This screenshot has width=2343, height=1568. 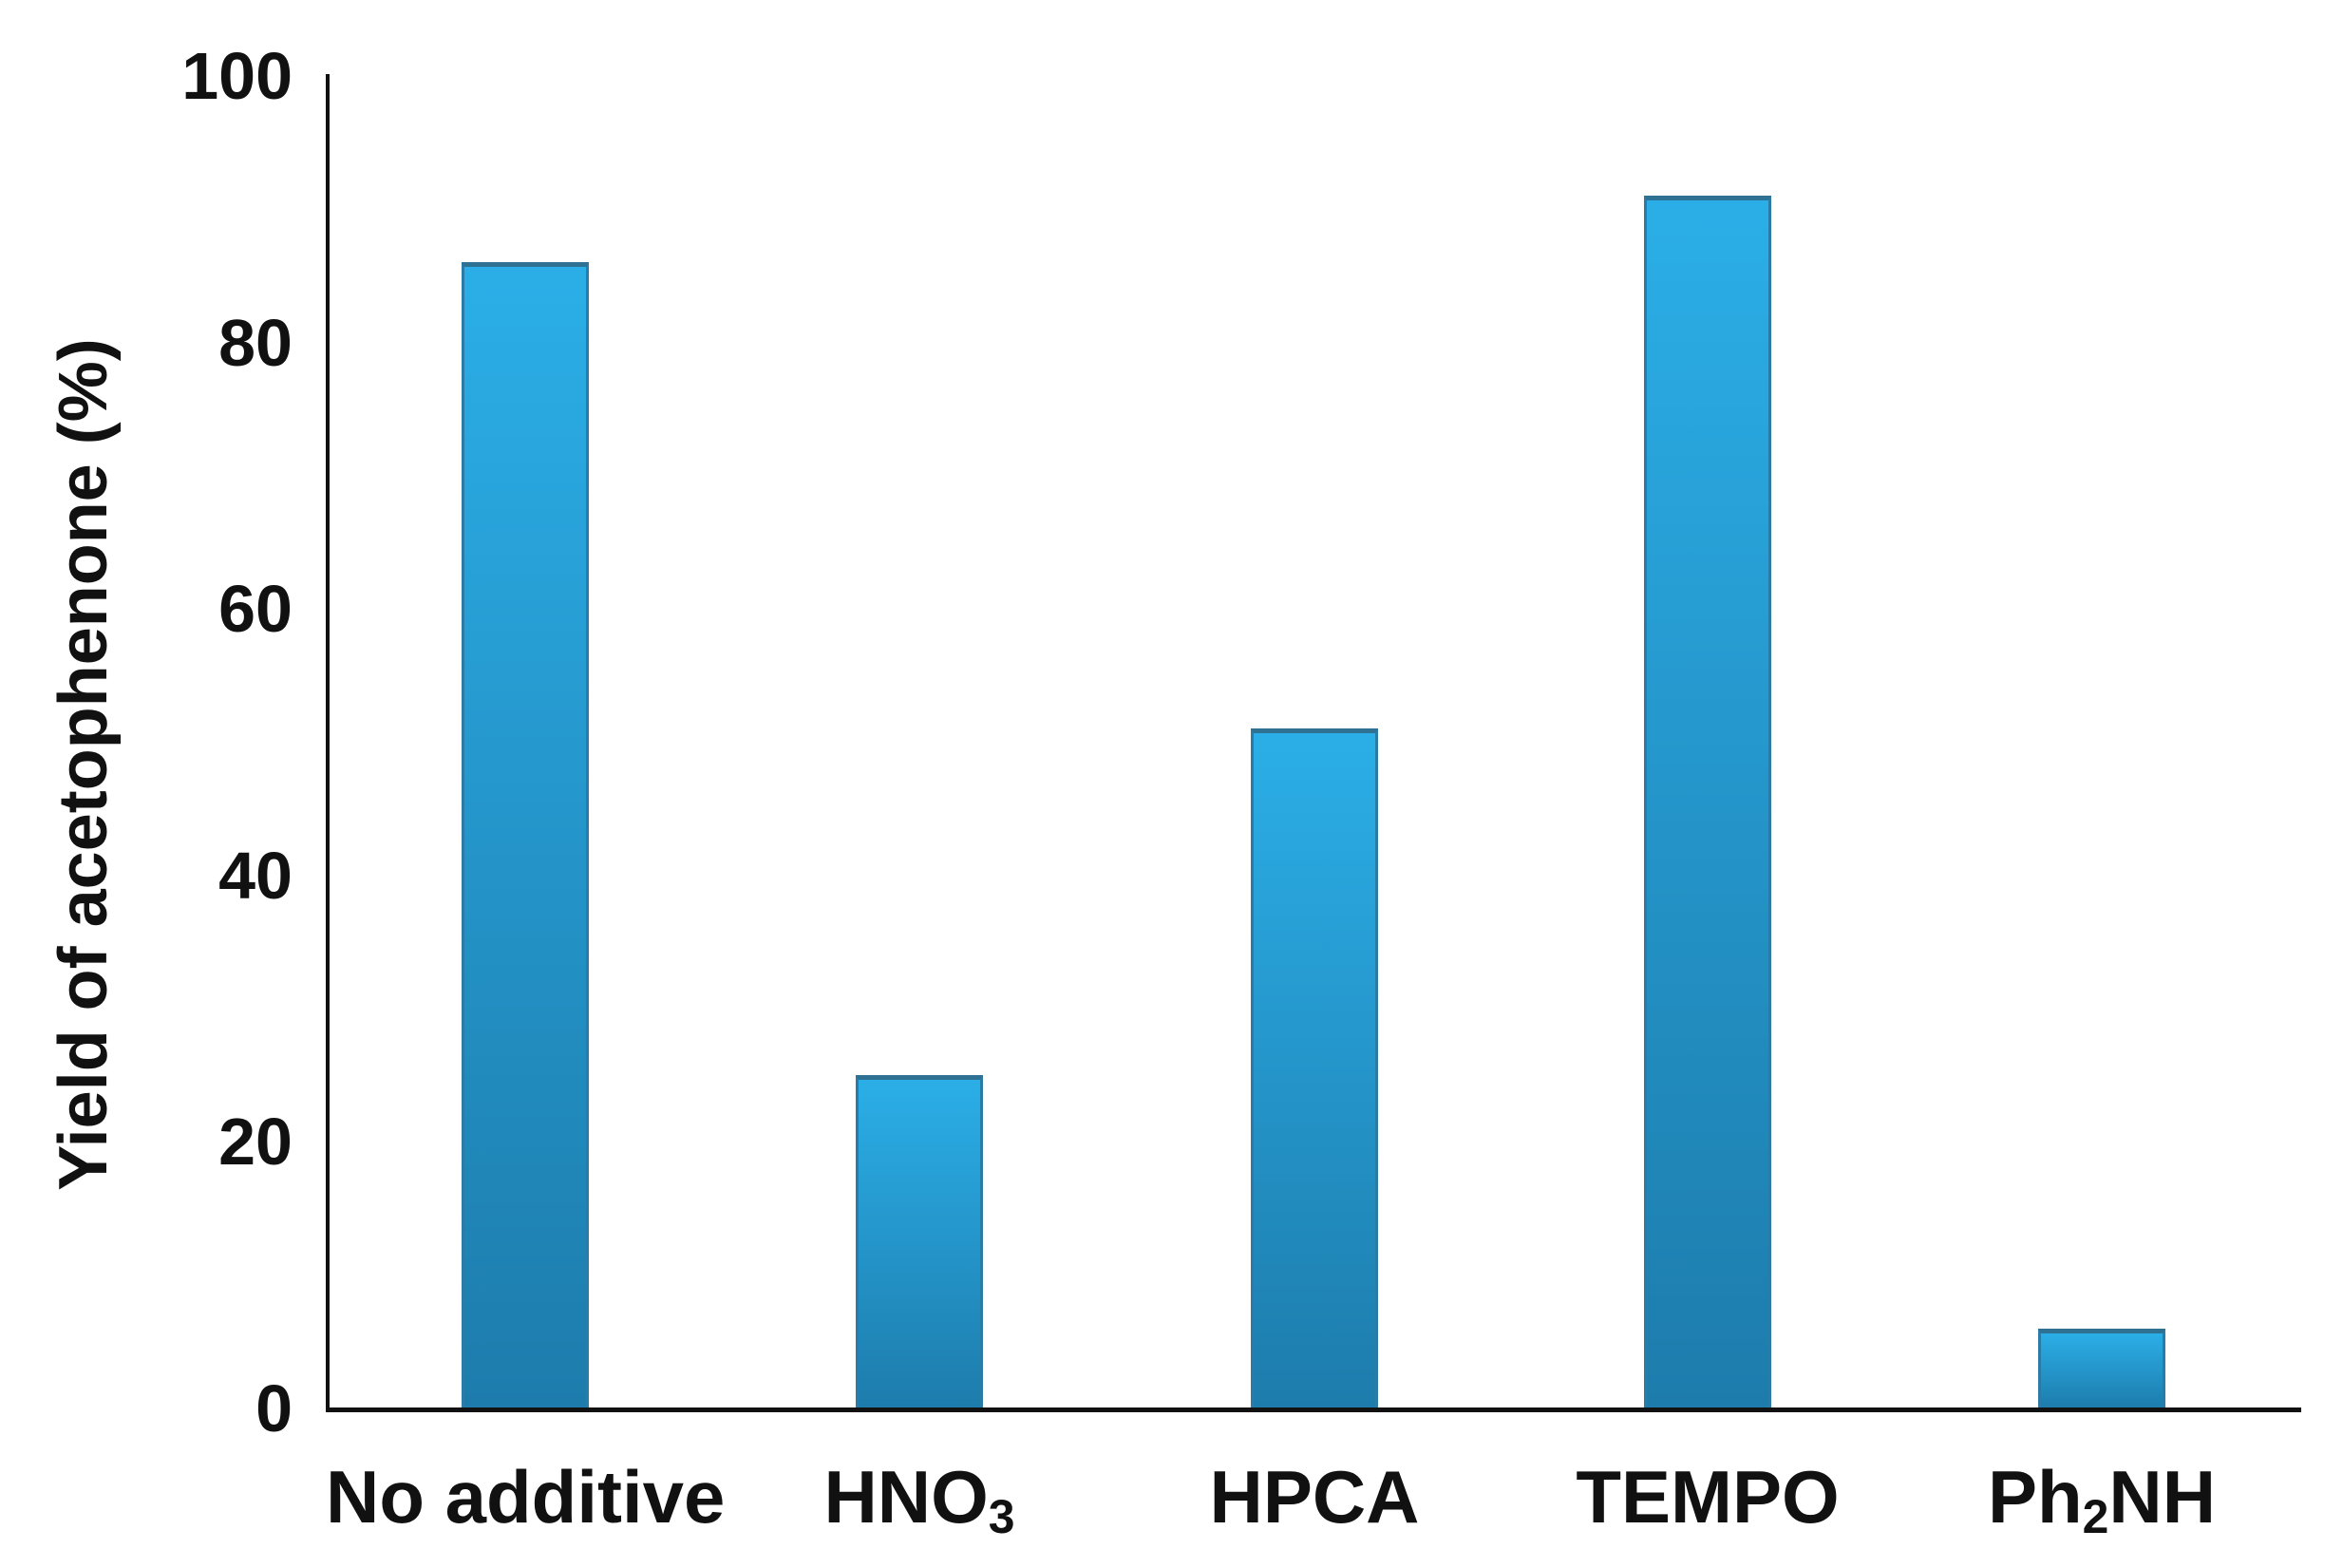 I want to click on x-category-label-ph2nh: Ph2NH, so click(x=2102, y=1499).